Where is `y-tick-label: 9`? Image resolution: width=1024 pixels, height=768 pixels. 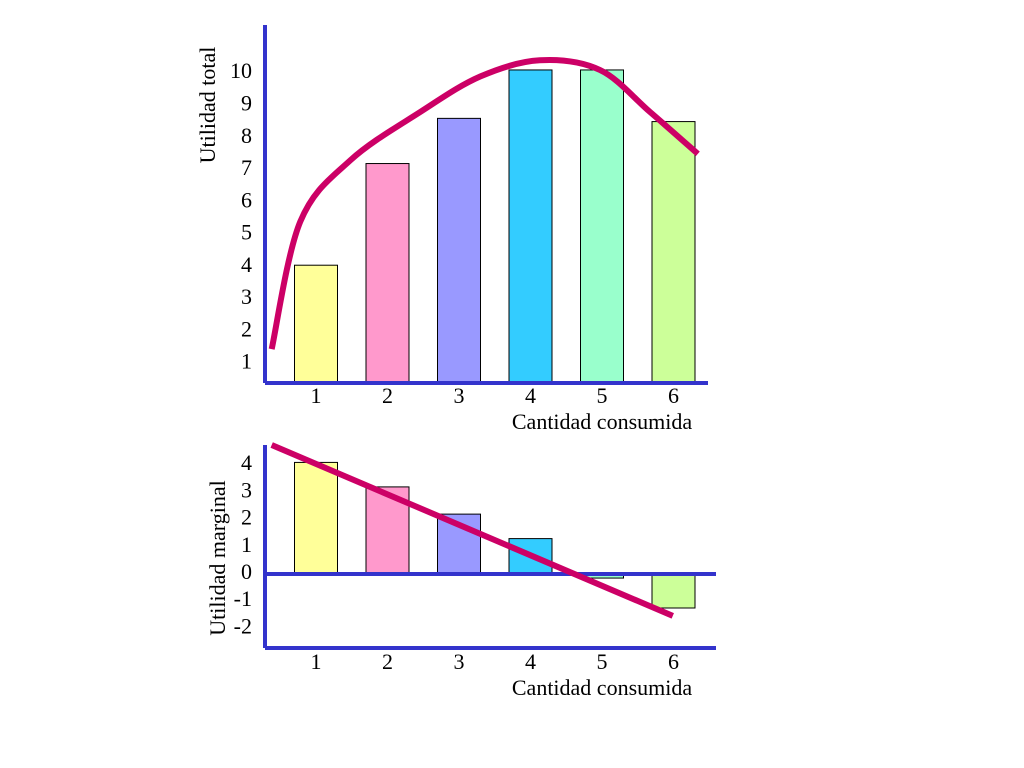 y-tick-label: 9 is located at coordinates (246, 103).